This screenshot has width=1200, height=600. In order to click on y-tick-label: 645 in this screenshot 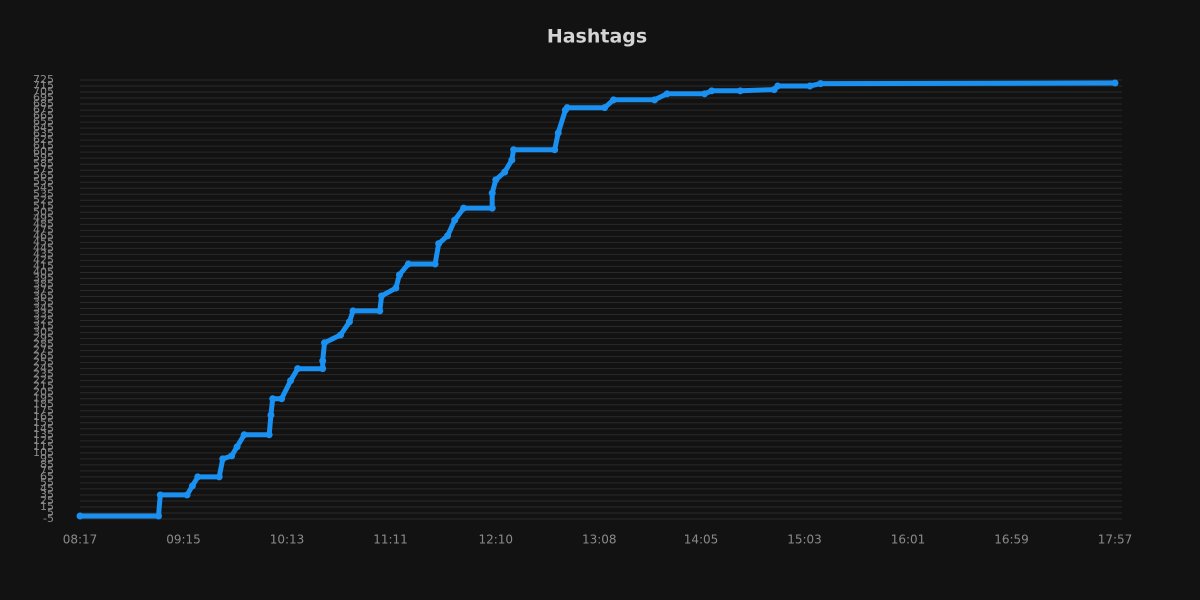, I will do `click(43, 127)`.